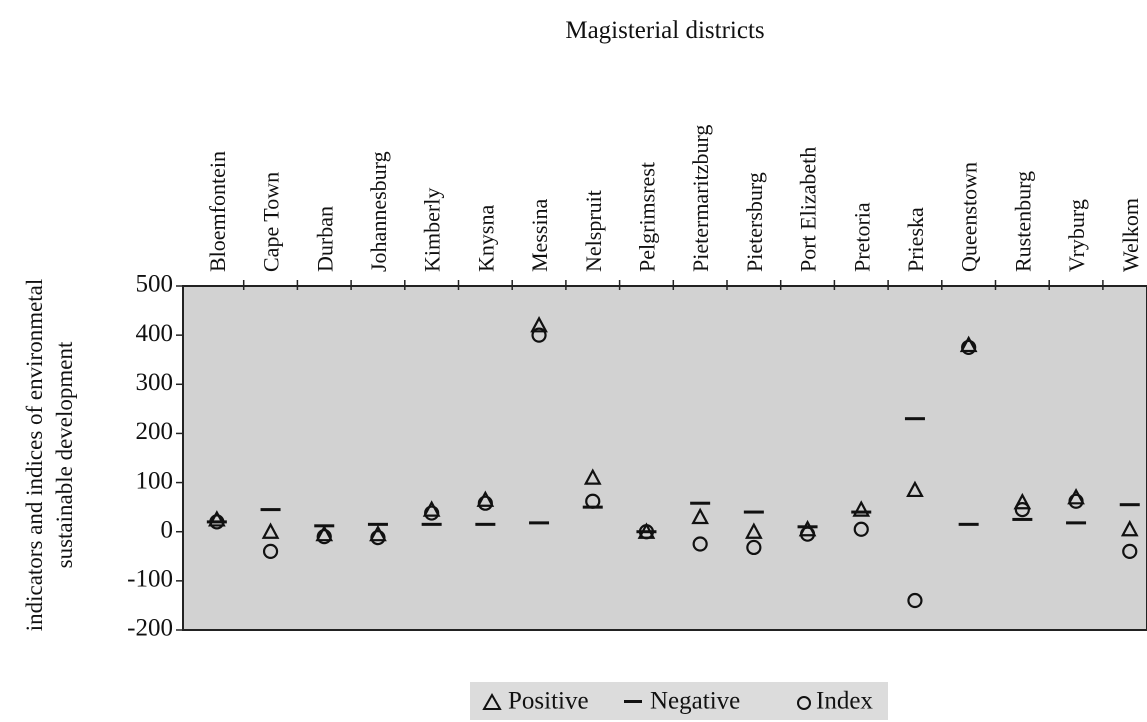 This screenshot has width=1147, height=722. What do you see at coordinates (633, 701) in the screenshot?
I see `legend-dash` at bounding box center [633, 701].